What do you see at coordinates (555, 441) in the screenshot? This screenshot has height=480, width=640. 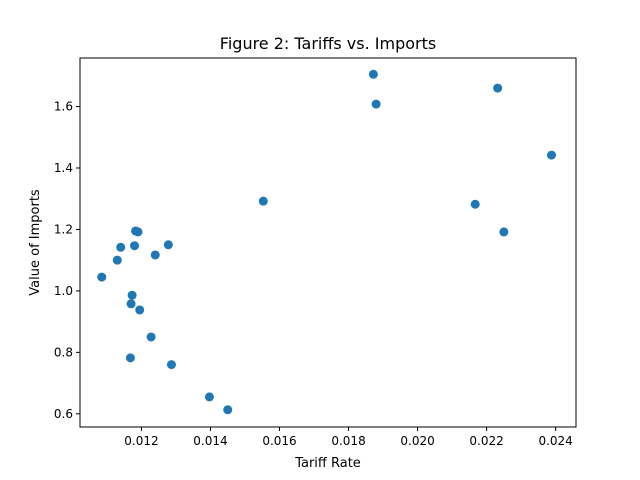 I see `x-tick-label: 0.024` at bounding box center [555, 441].